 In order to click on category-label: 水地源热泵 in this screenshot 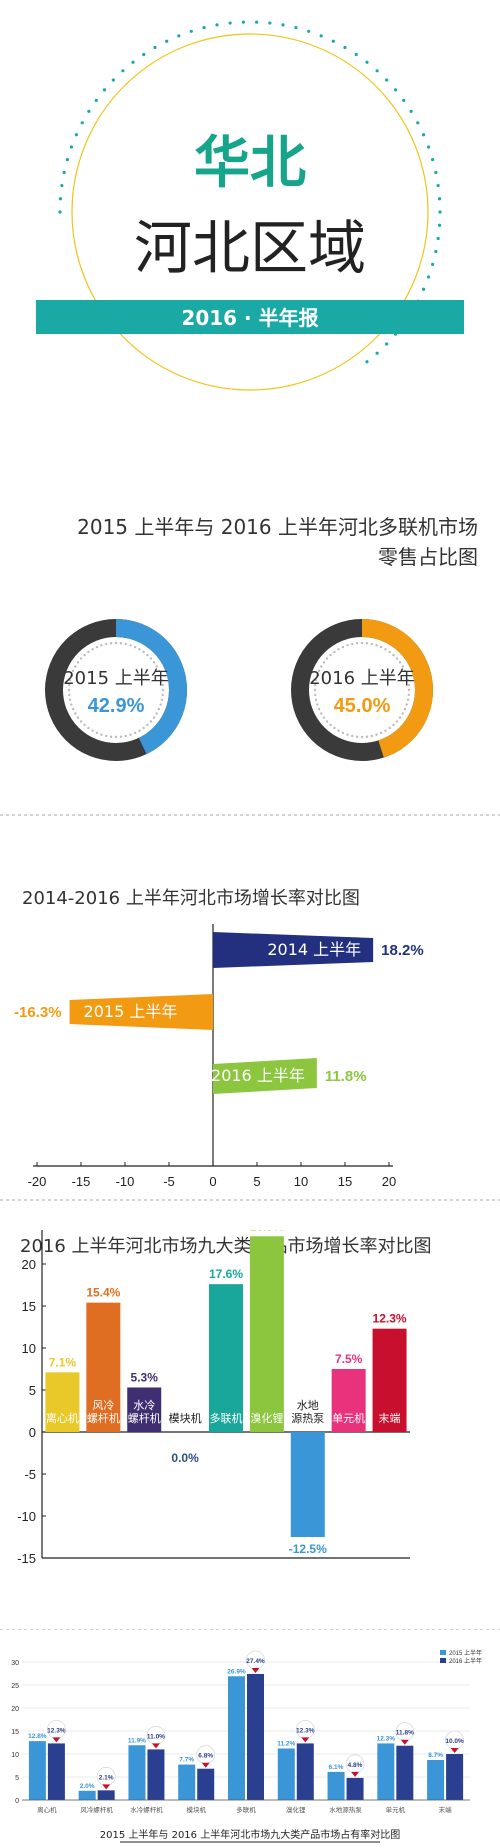, I will do `click(345, 1809)`.